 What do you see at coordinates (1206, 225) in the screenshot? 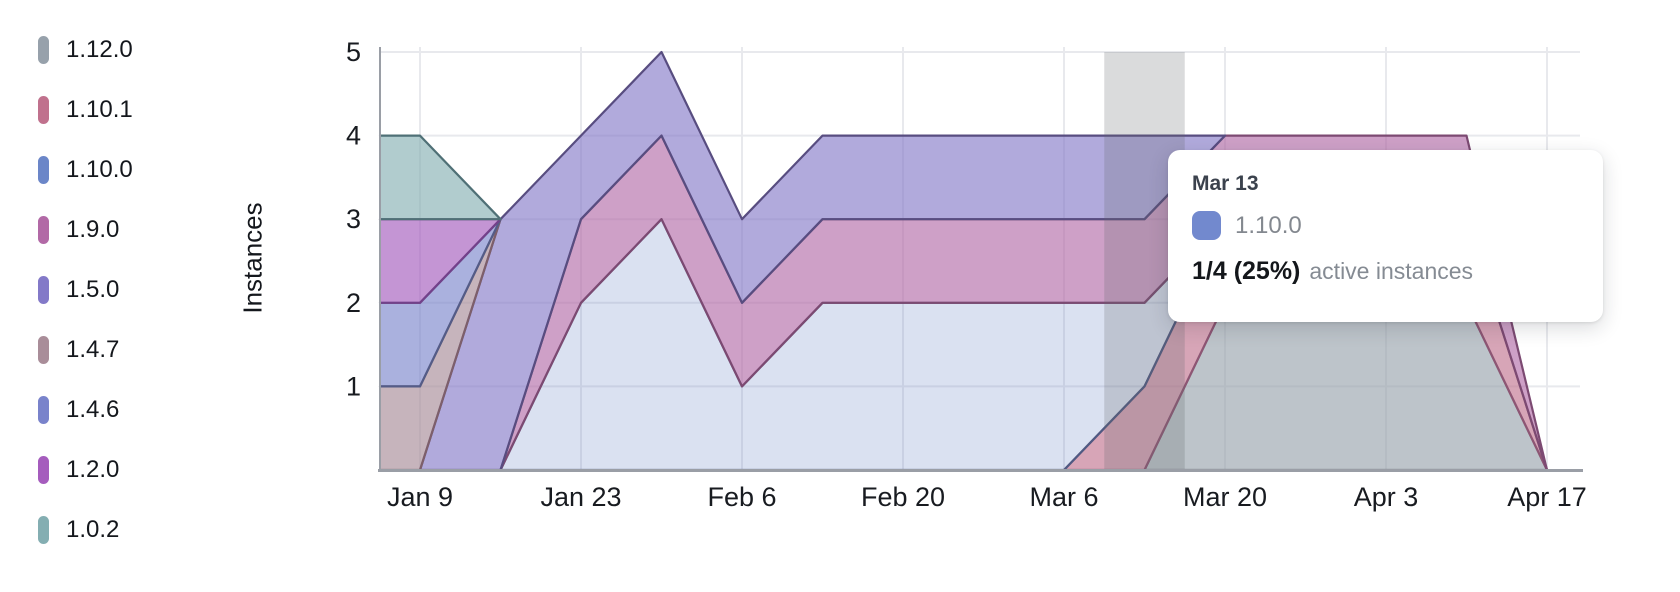
I see `tooltip-series-swatch` at bounding box center [1206, 225].